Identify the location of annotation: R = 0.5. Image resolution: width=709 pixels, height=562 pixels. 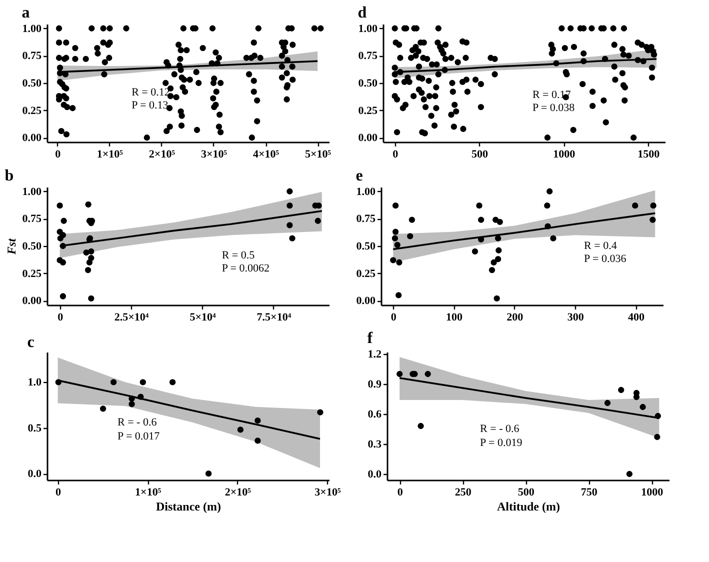
(239, 255).